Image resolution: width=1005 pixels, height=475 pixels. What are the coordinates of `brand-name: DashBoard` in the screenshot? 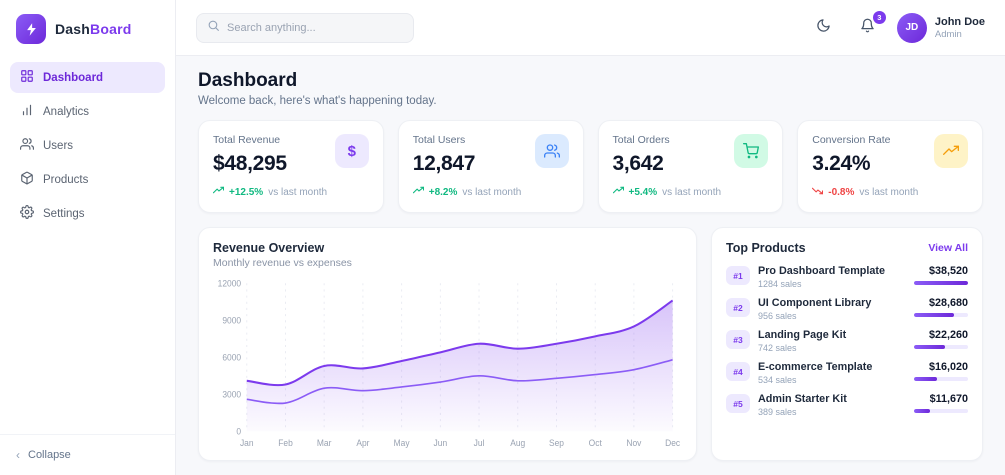 It's located at (93, 29).